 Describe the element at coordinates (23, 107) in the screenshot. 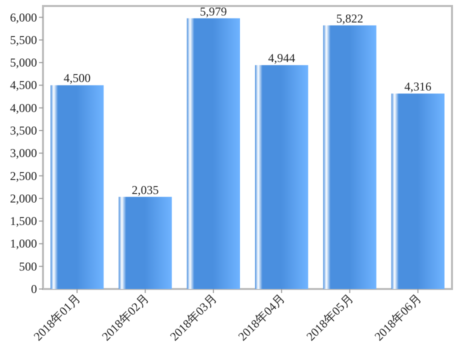

I see `y-tick-label: 4,000` at that location.